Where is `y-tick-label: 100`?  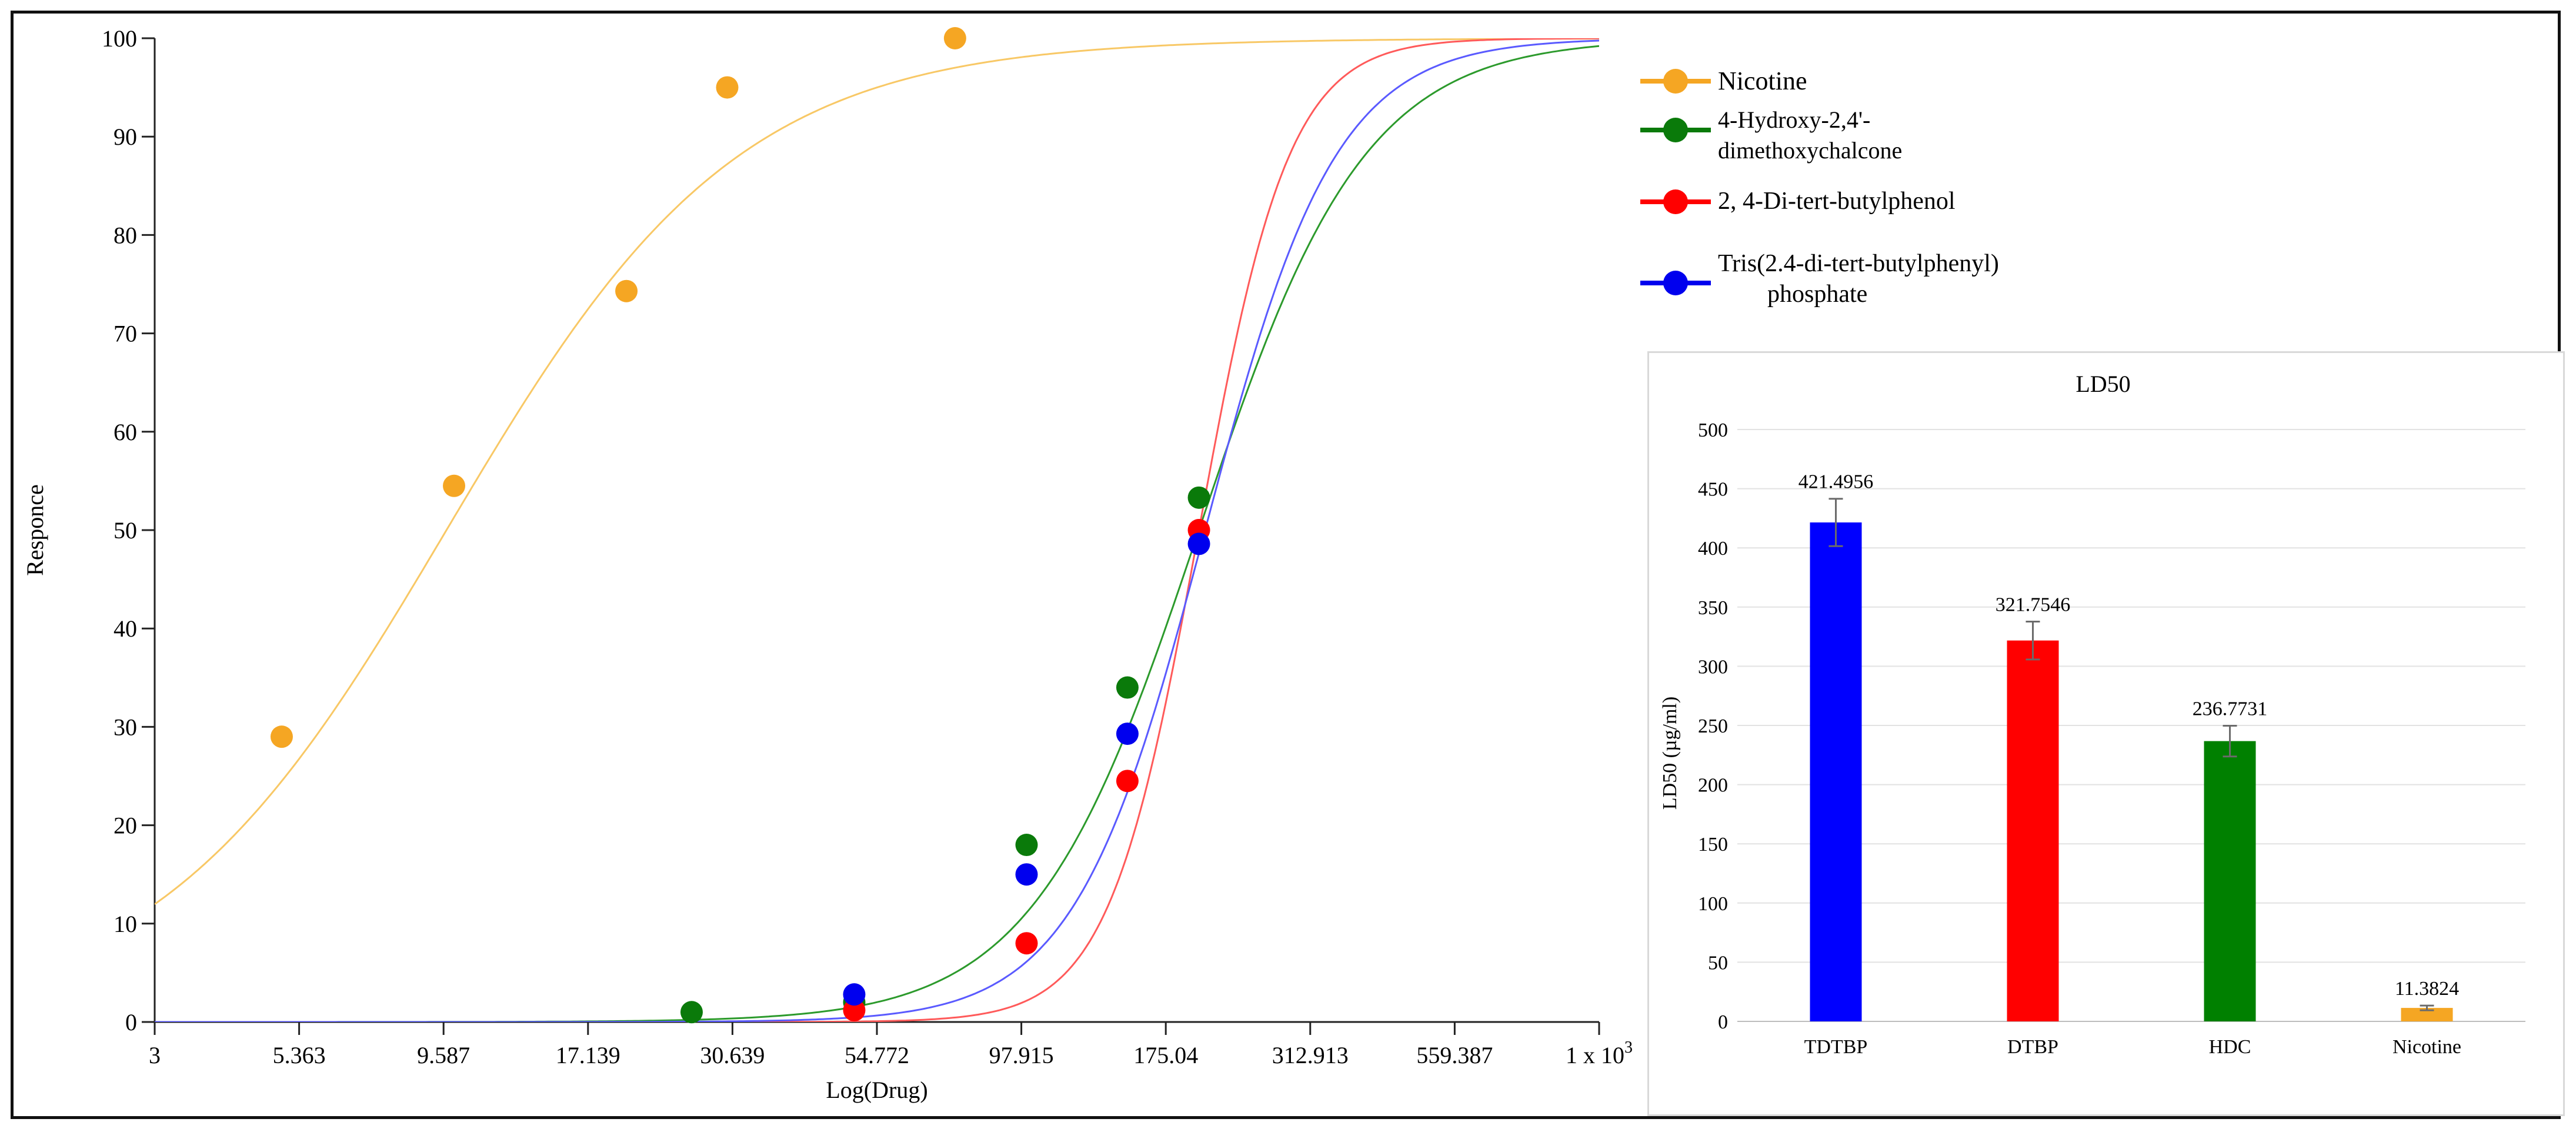 y-tick-label: 100 is located at coordinates (119, 38).